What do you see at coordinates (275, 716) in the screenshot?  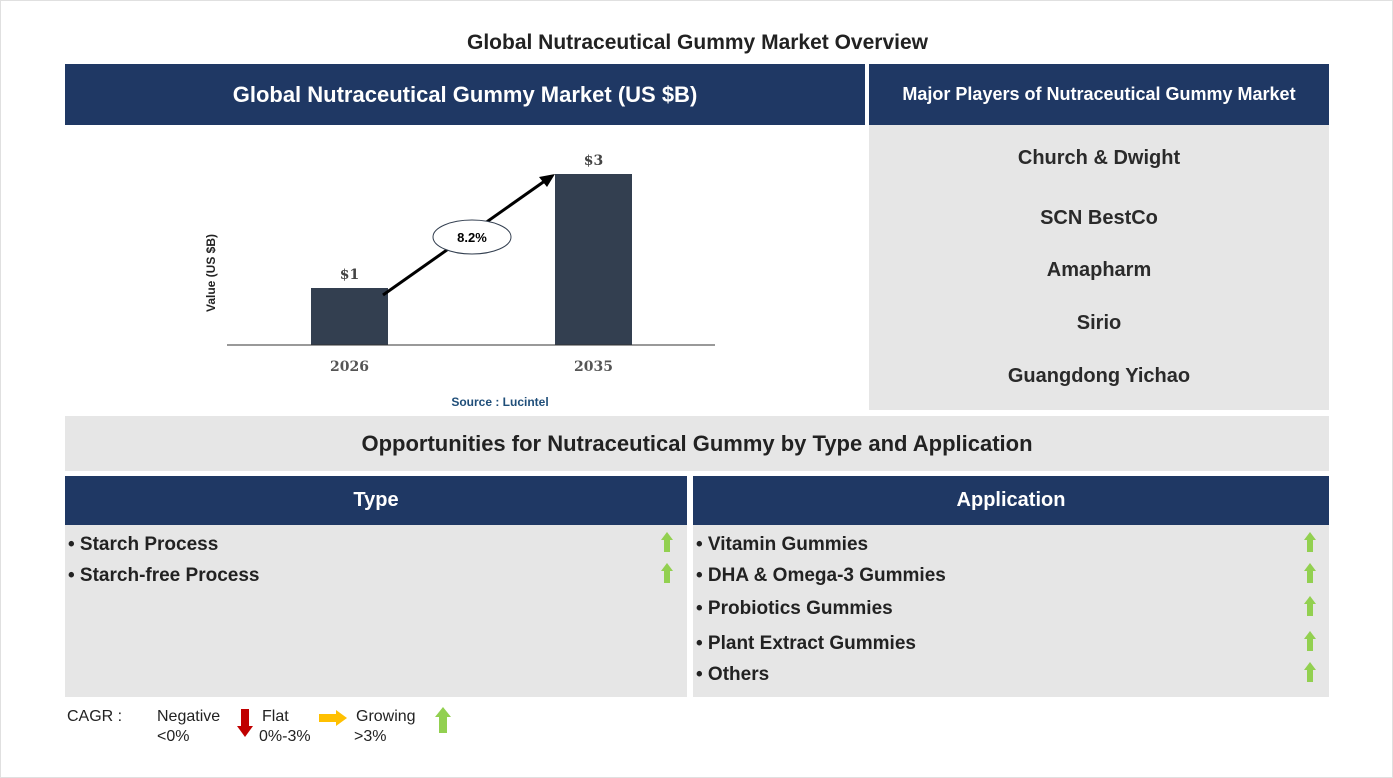 I see `legend-flat: Flat` at bounding box center [275, 716].